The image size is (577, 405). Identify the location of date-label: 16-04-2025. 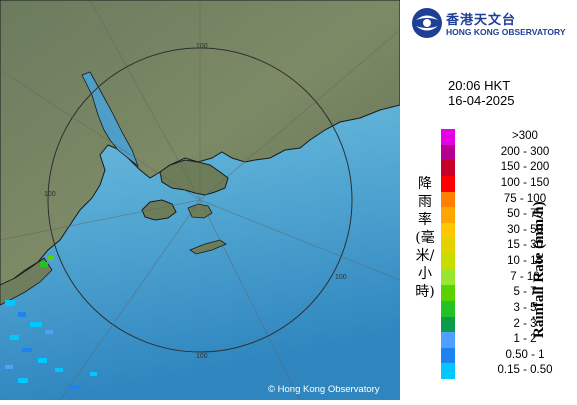
(481, 100).